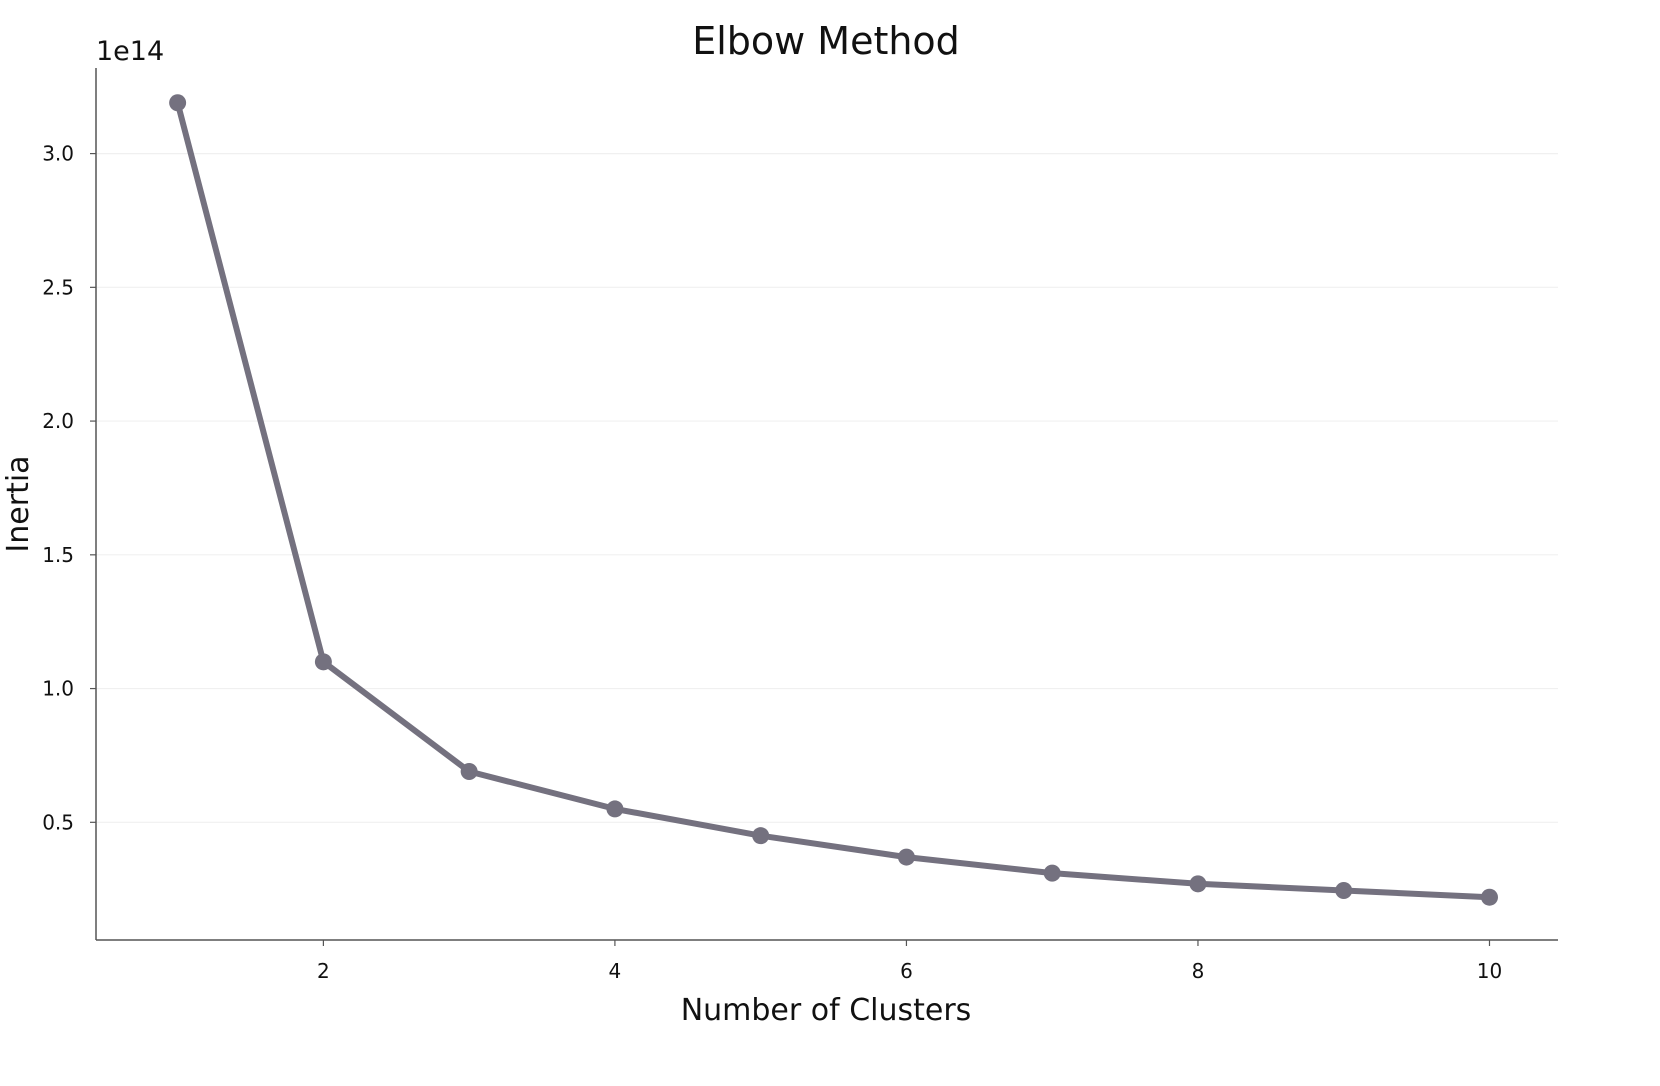 The height and width of the screenshot is (1086, 1660). Describe the element at coordinates (1489, 971) in the screenshot. I see `x-tick-label: 10` at that location.